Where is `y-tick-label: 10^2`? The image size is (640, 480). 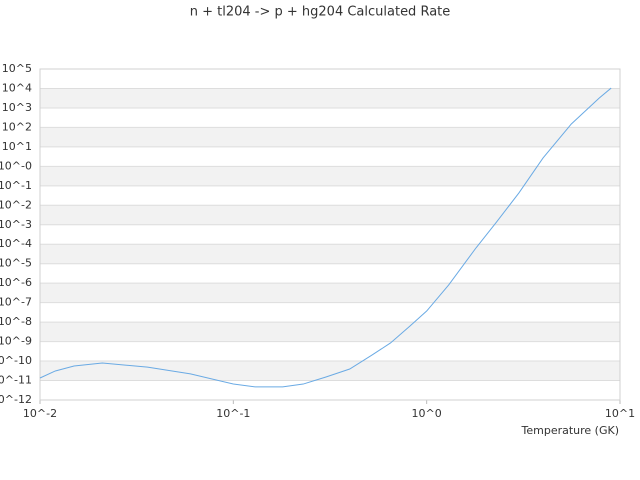
y-tick-label: 10^2 is located at coordinates (17, 126).